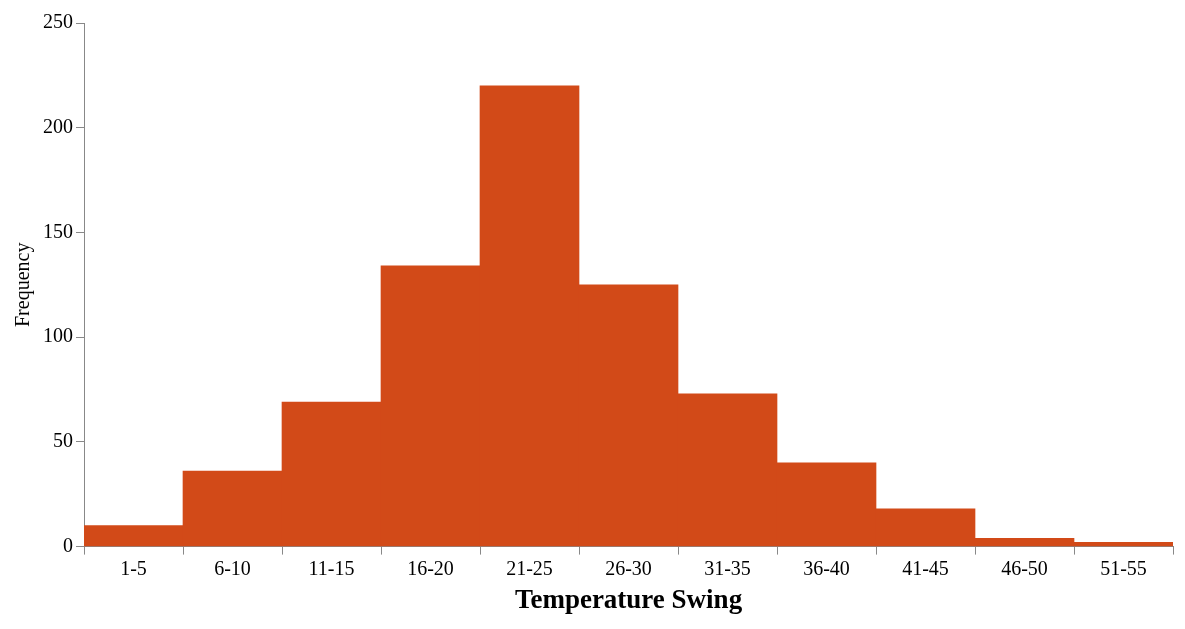  I want to click on y-tick-label: 100, so click(58, 335).